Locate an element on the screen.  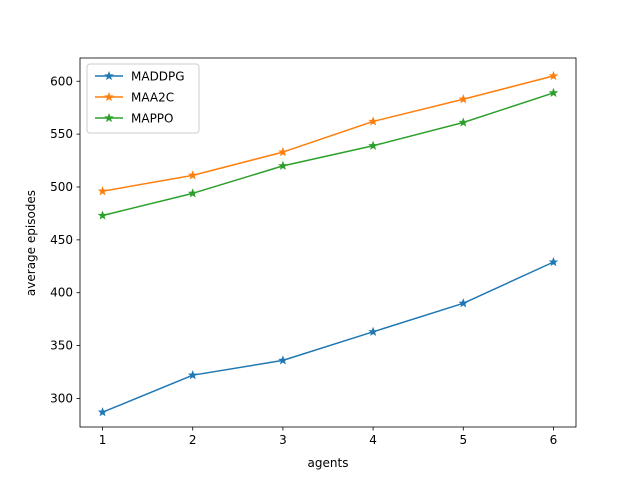
legend-label-maa2c: MAA2C is located at coordinates (152, 98).